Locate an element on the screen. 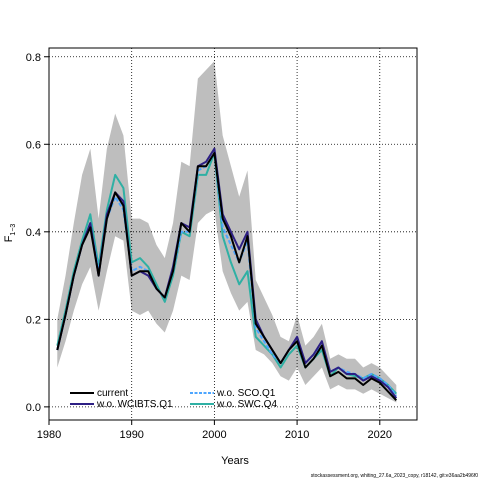 Image resolution: width=480 pixels, height=480 pixels. y-tick-label: 0.4 is located at coordinates (33, 233).